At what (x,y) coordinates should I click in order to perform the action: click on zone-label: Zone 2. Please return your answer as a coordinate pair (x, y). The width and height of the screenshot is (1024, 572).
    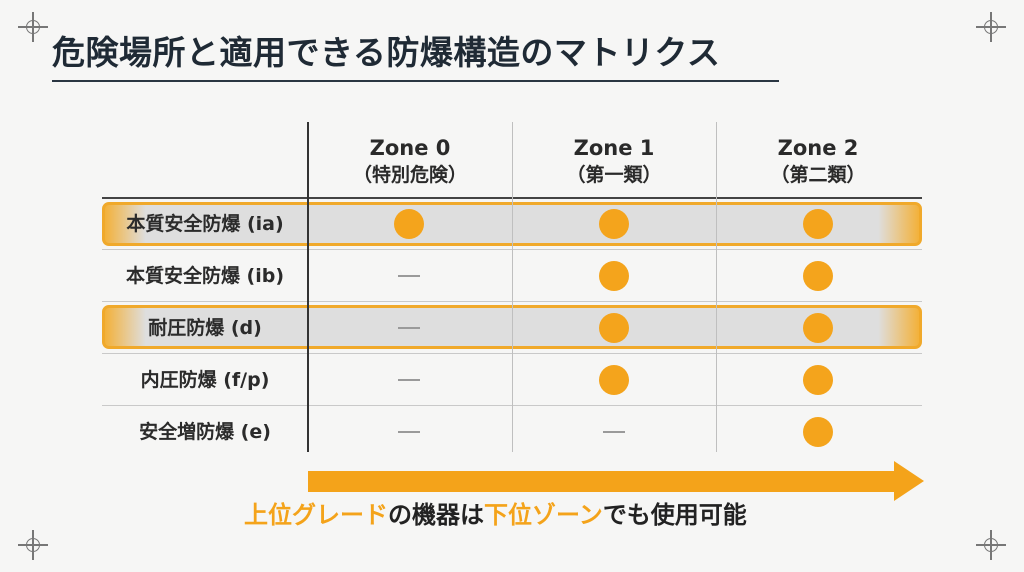
    Looking at the image, I should click on (818, 148).